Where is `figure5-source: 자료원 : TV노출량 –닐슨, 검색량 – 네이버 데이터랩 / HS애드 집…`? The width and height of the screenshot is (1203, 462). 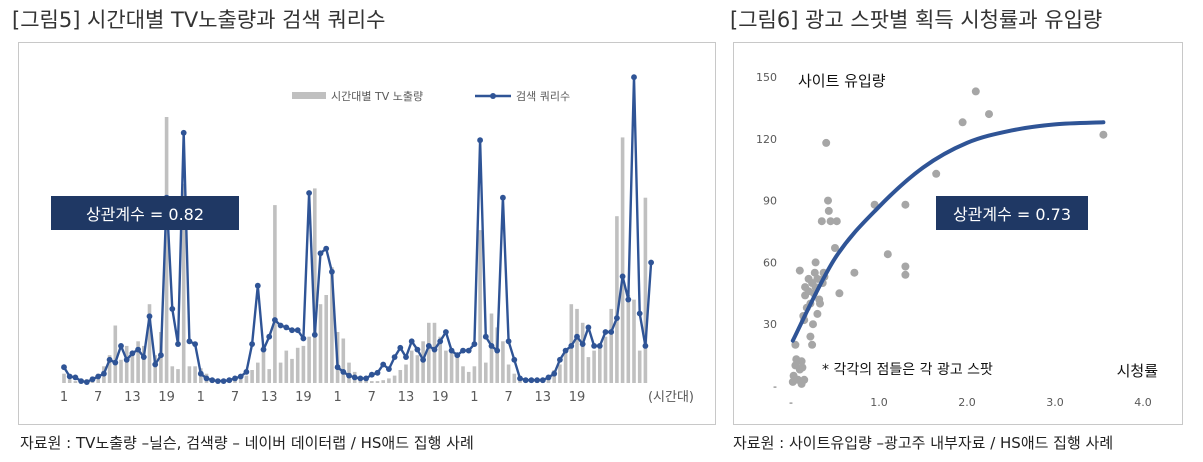
figure5-source: 자료원 : TV노출량 –닐슨, 검색량 – 네이버 데이터랩 / HS애드 집… is located at coordinates (247, 443).